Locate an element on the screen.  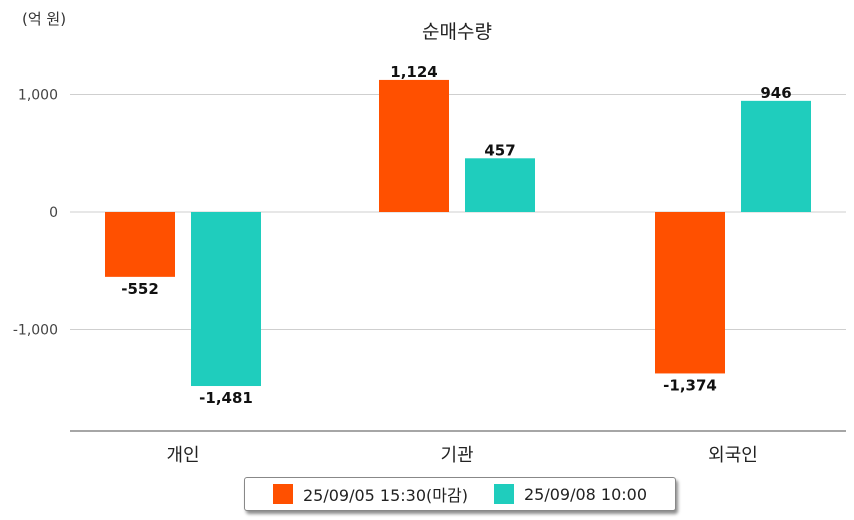
legend-item-series-2: 25/09/08 10:00 is located at coordinates (570, 494).